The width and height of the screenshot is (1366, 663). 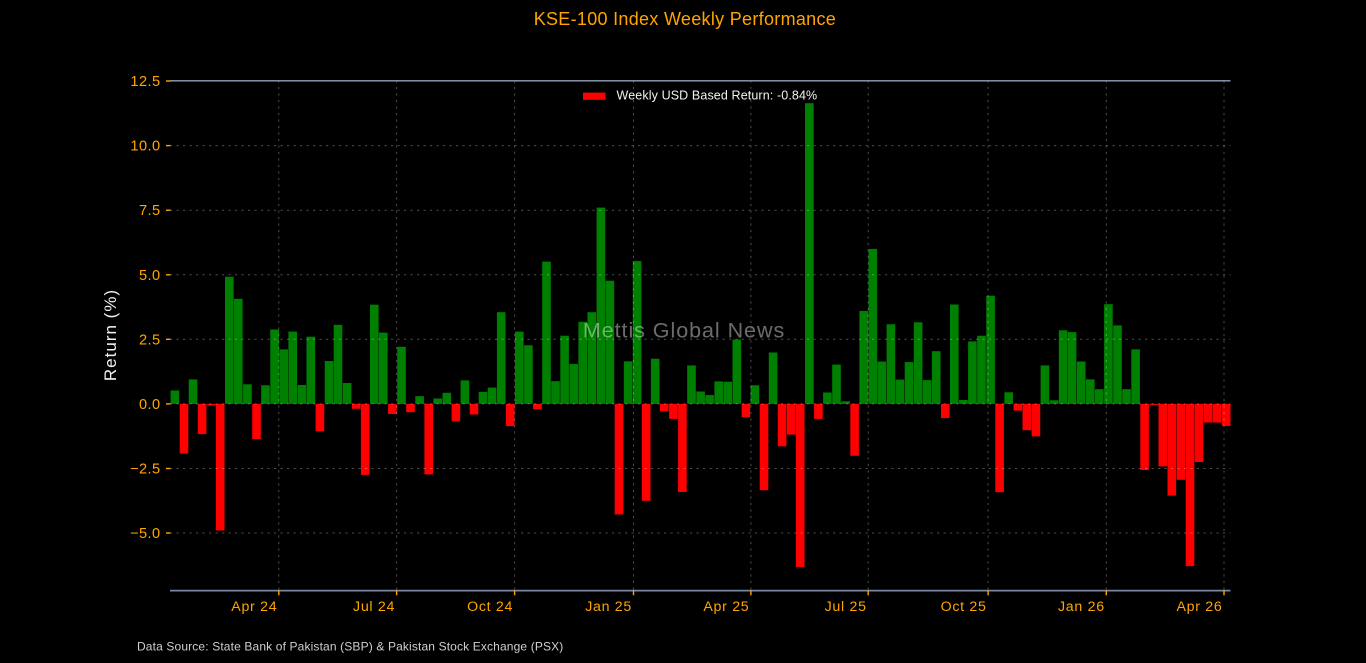 I want to click on svg-text: 5.0, so click(x=150, y=276).